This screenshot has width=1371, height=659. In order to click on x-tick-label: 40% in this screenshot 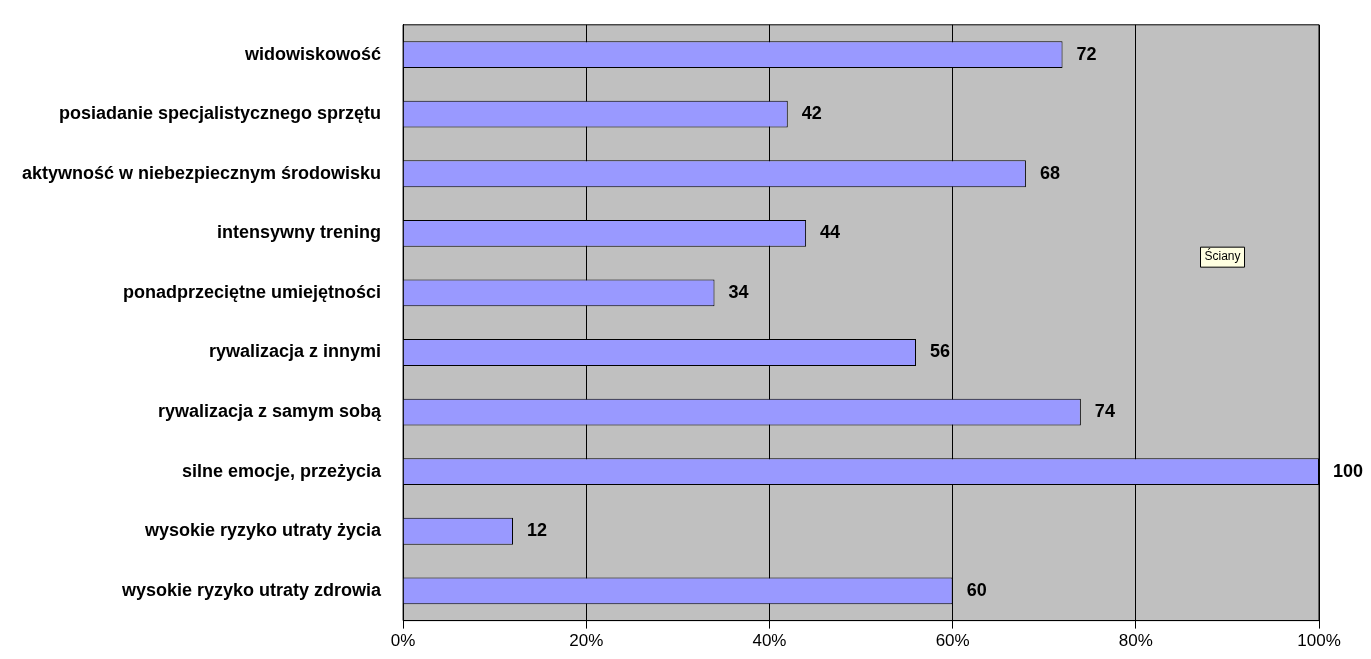, I will do `click(769, 641)`.